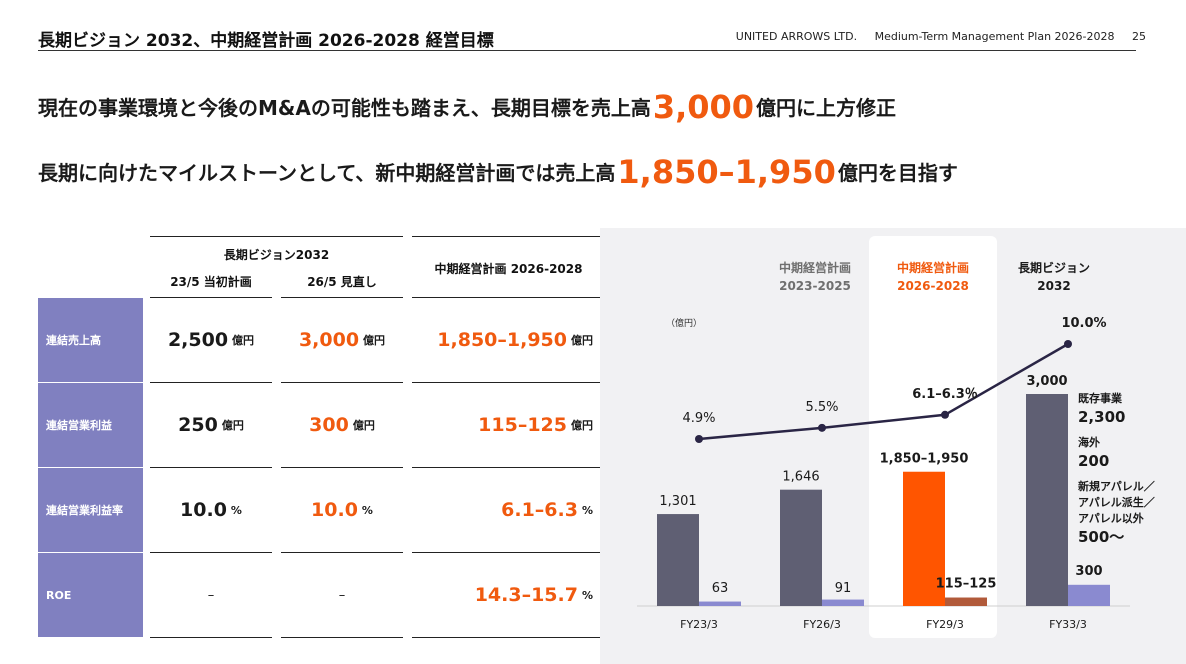  What do you see at coordinates (198, 340) in the screenshot?
I see `cell-value: 2,500` at bounding box center [198, 340].